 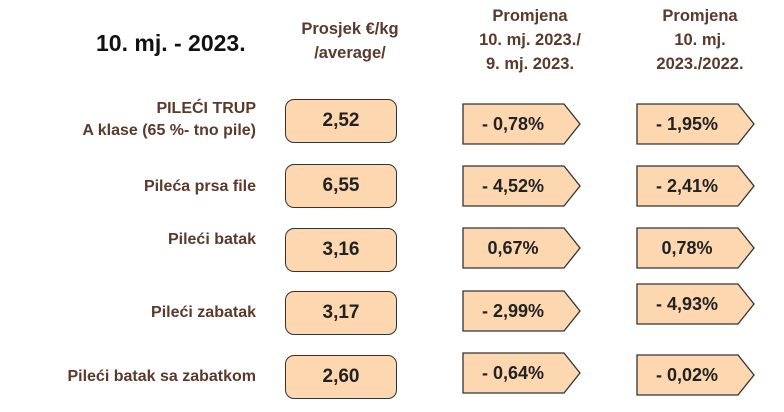 I want to click on row-label-whole-chicken: PILEĆI TRUP A klase (65 %- tno pile), so click(x=169, y=120).